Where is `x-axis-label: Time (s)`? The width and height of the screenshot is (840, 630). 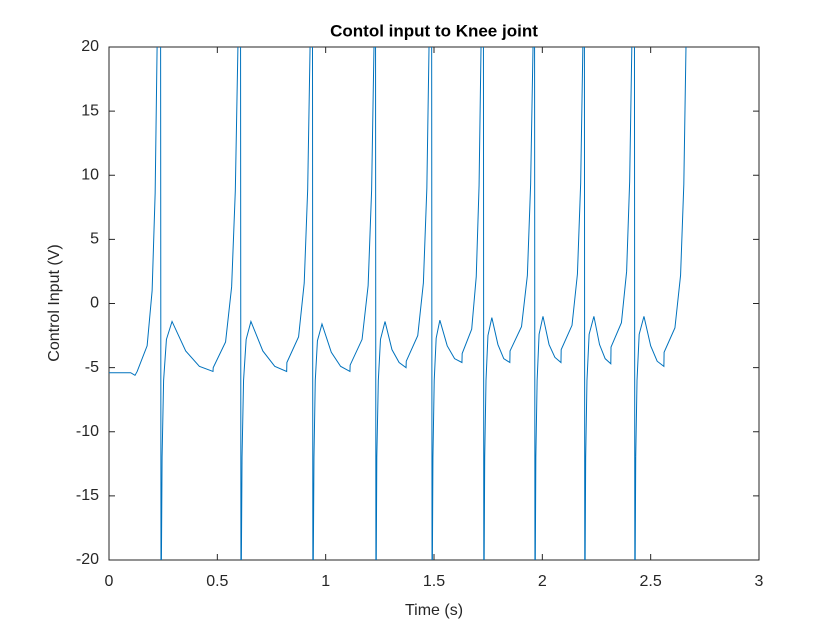
x-axis-label: Time (s) is located at coordinates (434, 610).